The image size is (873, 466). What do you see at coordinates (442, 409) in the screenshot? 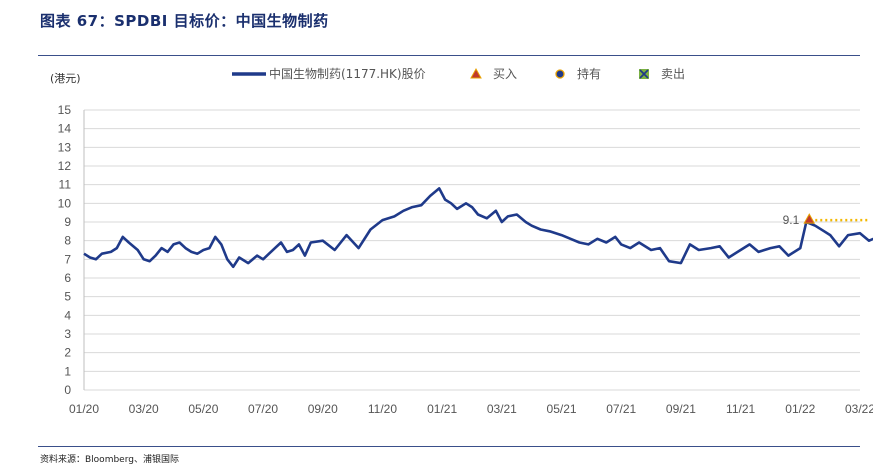
I see `x-tick-label: 01/21` at bounding box center [442, 409].